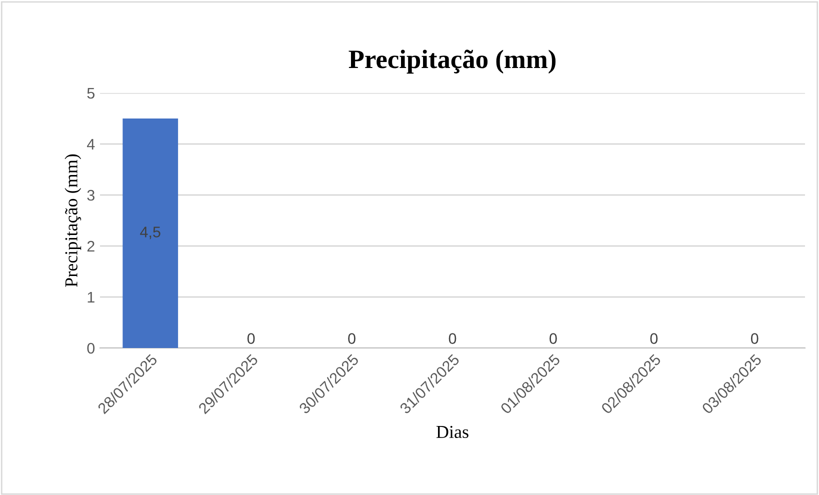 Image resolution: width=819 pixels, height=495 pixels. Describe the element at coordinates (91, 348) in the screenshot. I see `y-tick-label: 0` at that location.